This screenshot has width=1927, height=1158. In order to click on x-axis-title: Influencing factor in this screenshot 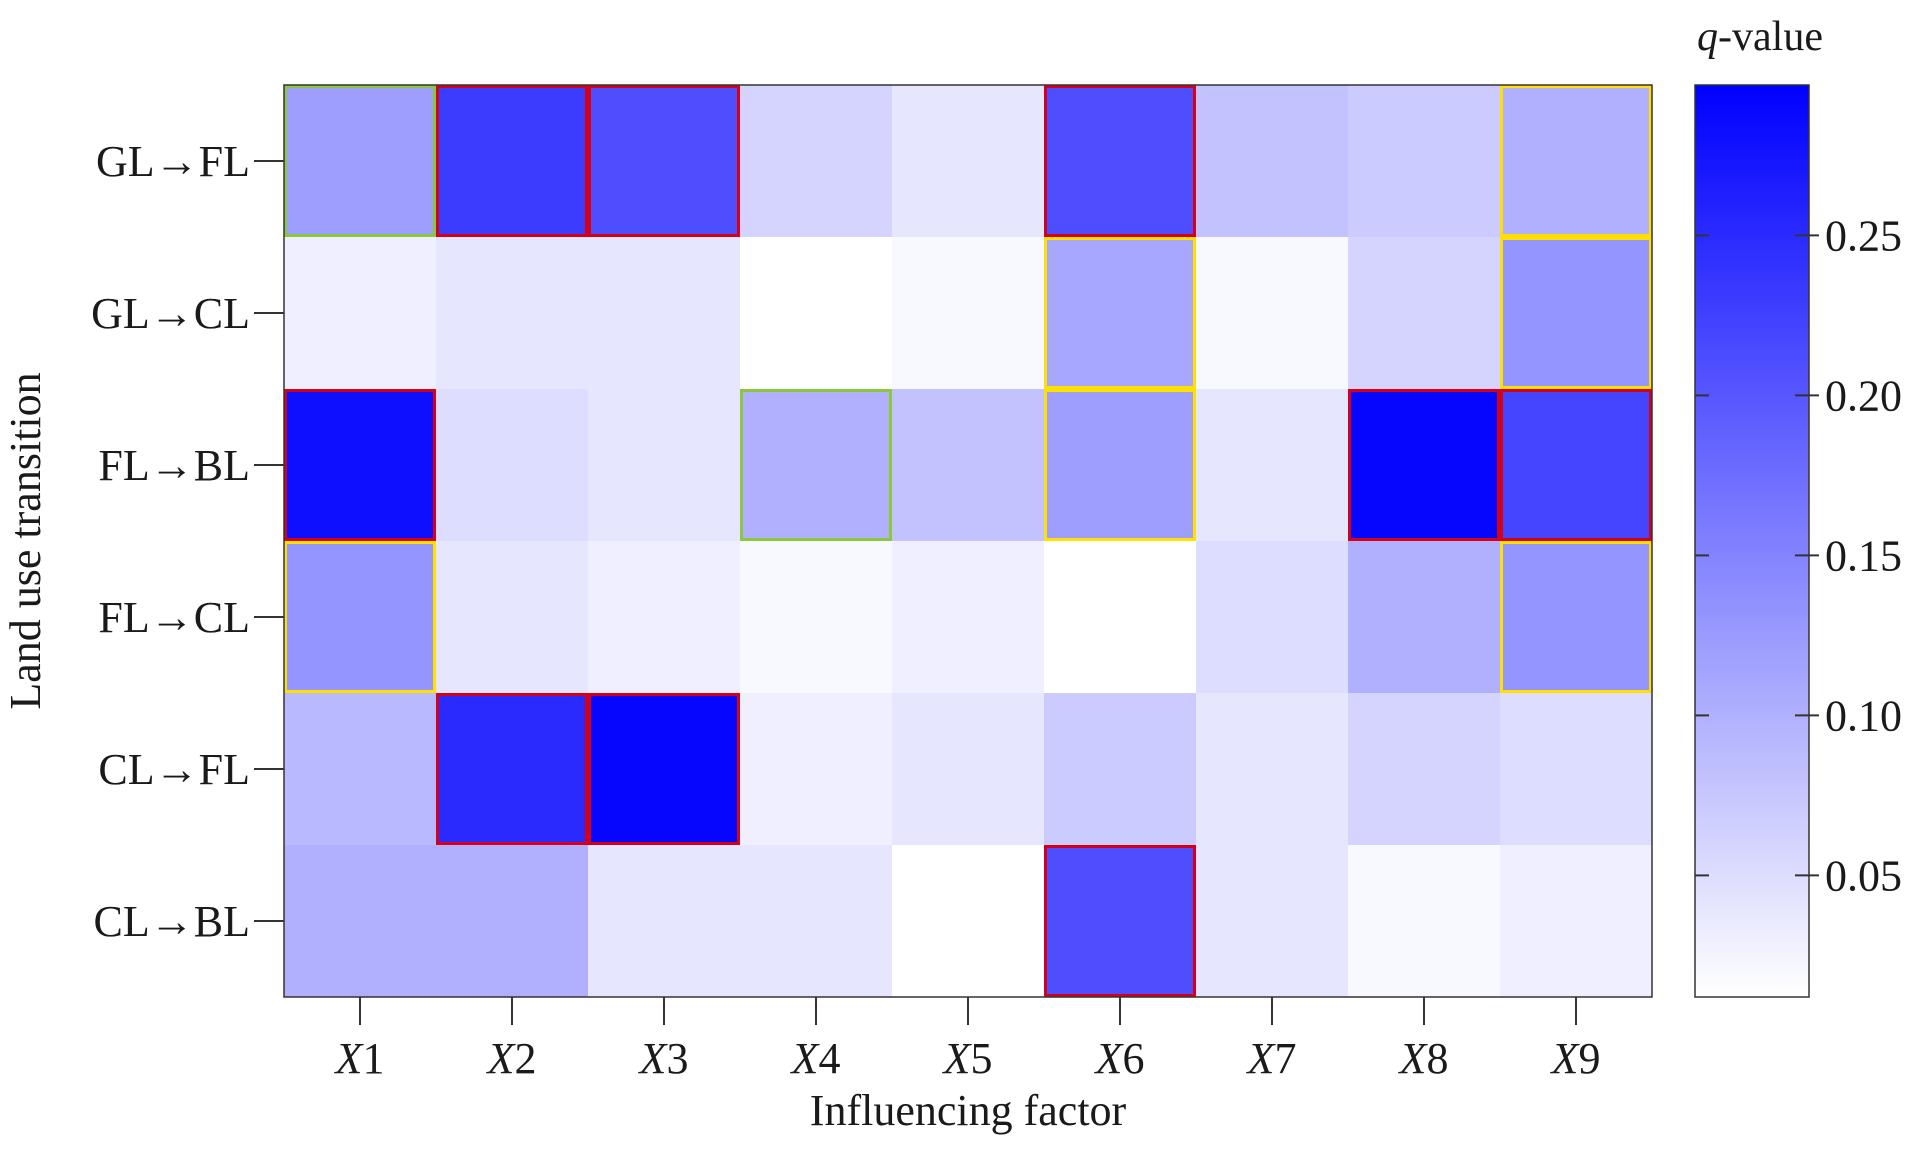, I will do `click(968, 1110)`.